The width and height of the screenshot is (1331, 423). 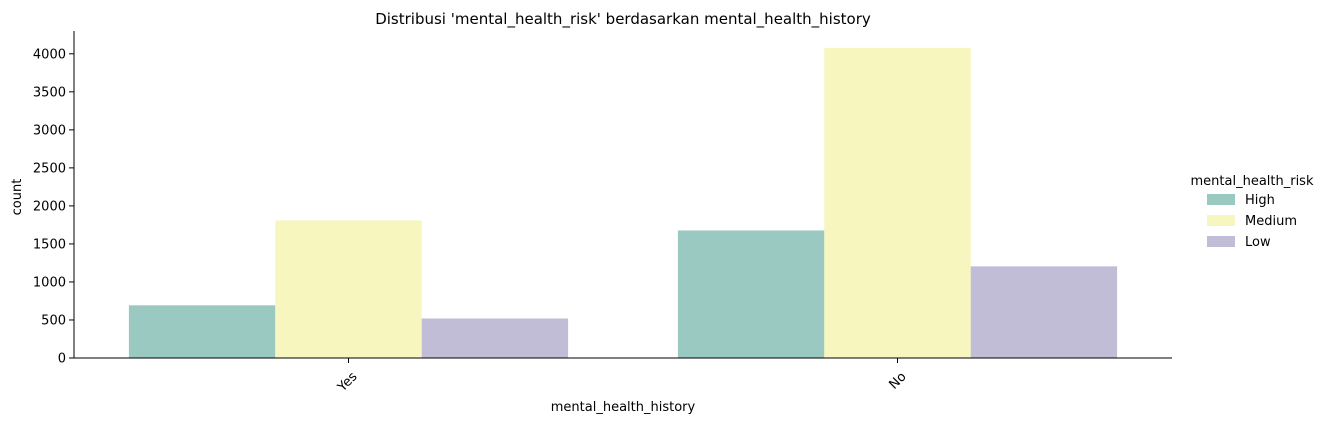 I want to click on y-tick-label: 4000, so click(x=49, y=54).